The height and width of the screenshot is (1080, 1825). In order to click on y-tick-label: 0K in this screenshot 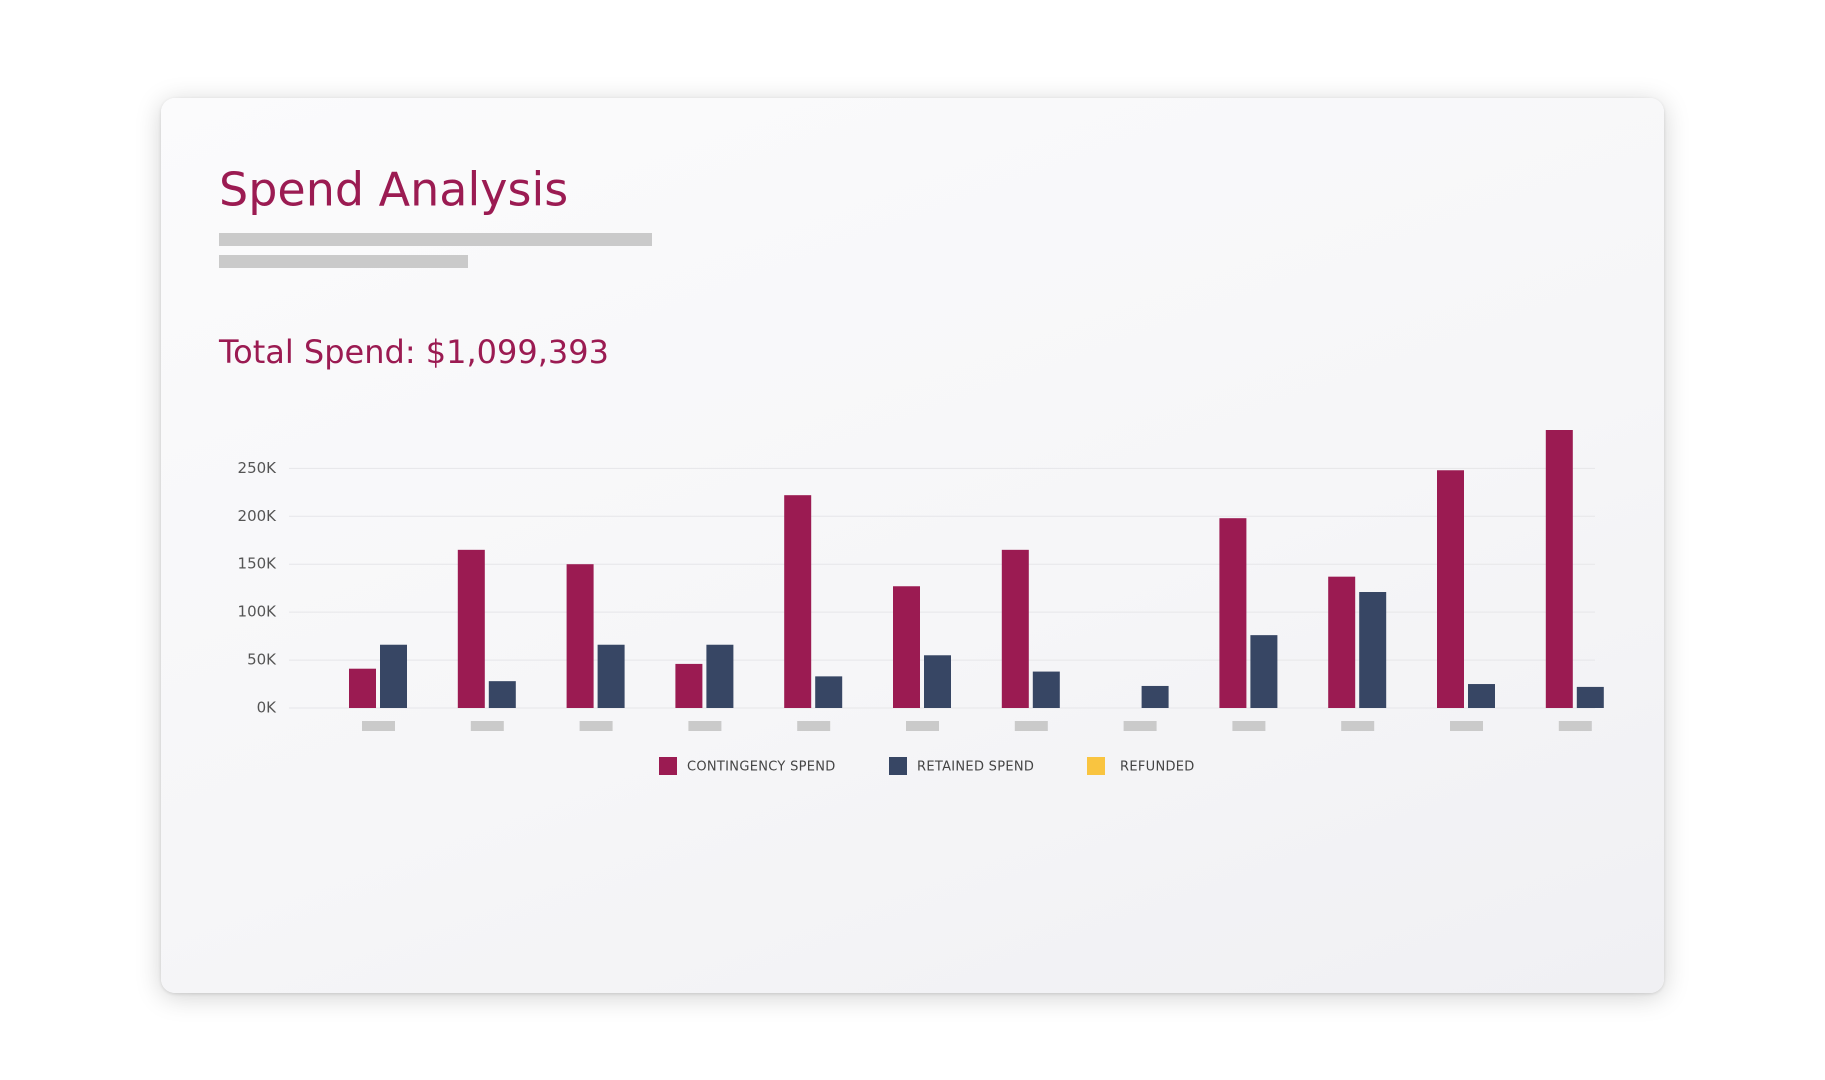, I will do `click(267, 708)`.